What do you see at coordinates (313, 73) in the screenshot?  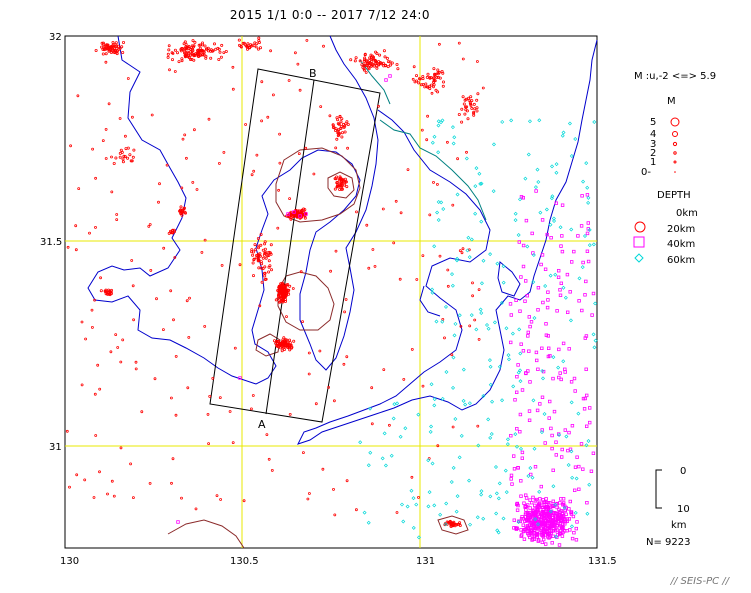 I see `profile-label-b: B` at bounding box center [313, 73].